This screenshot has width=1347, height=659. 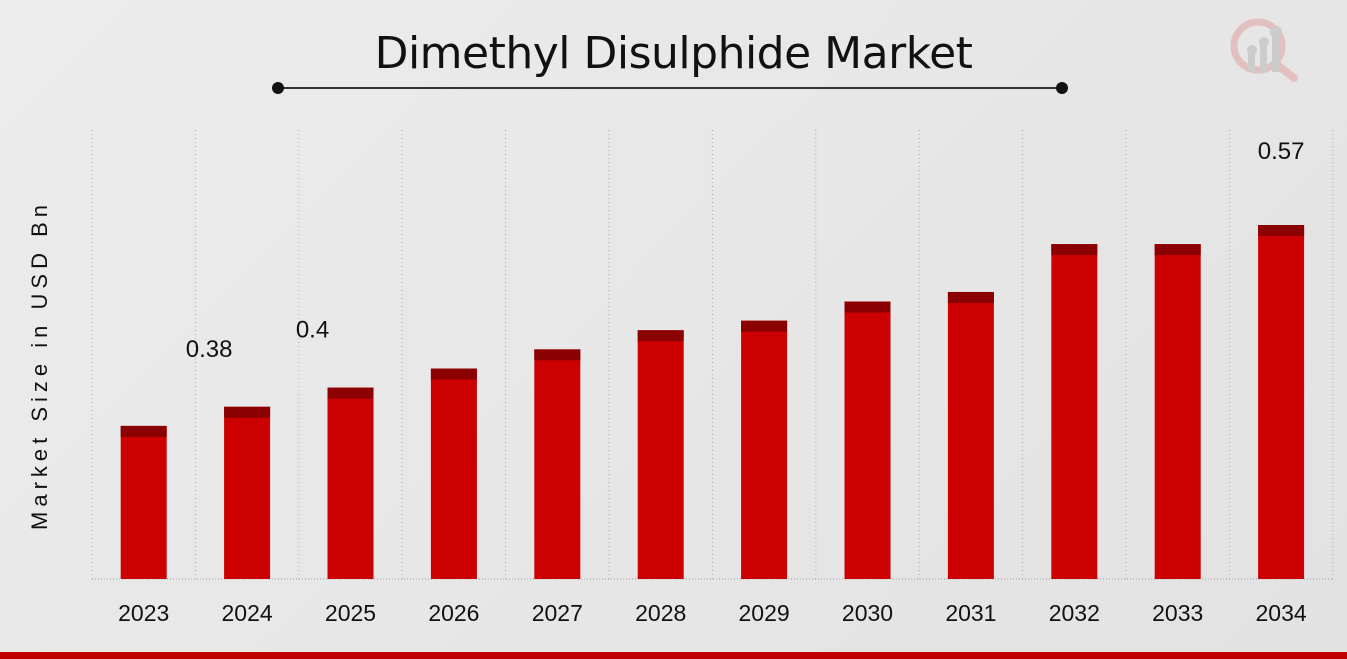 What do you see at coordinates (312, 330) in the screenshot?
I see `data-label: 0.4` at bounding box center [312, 330].